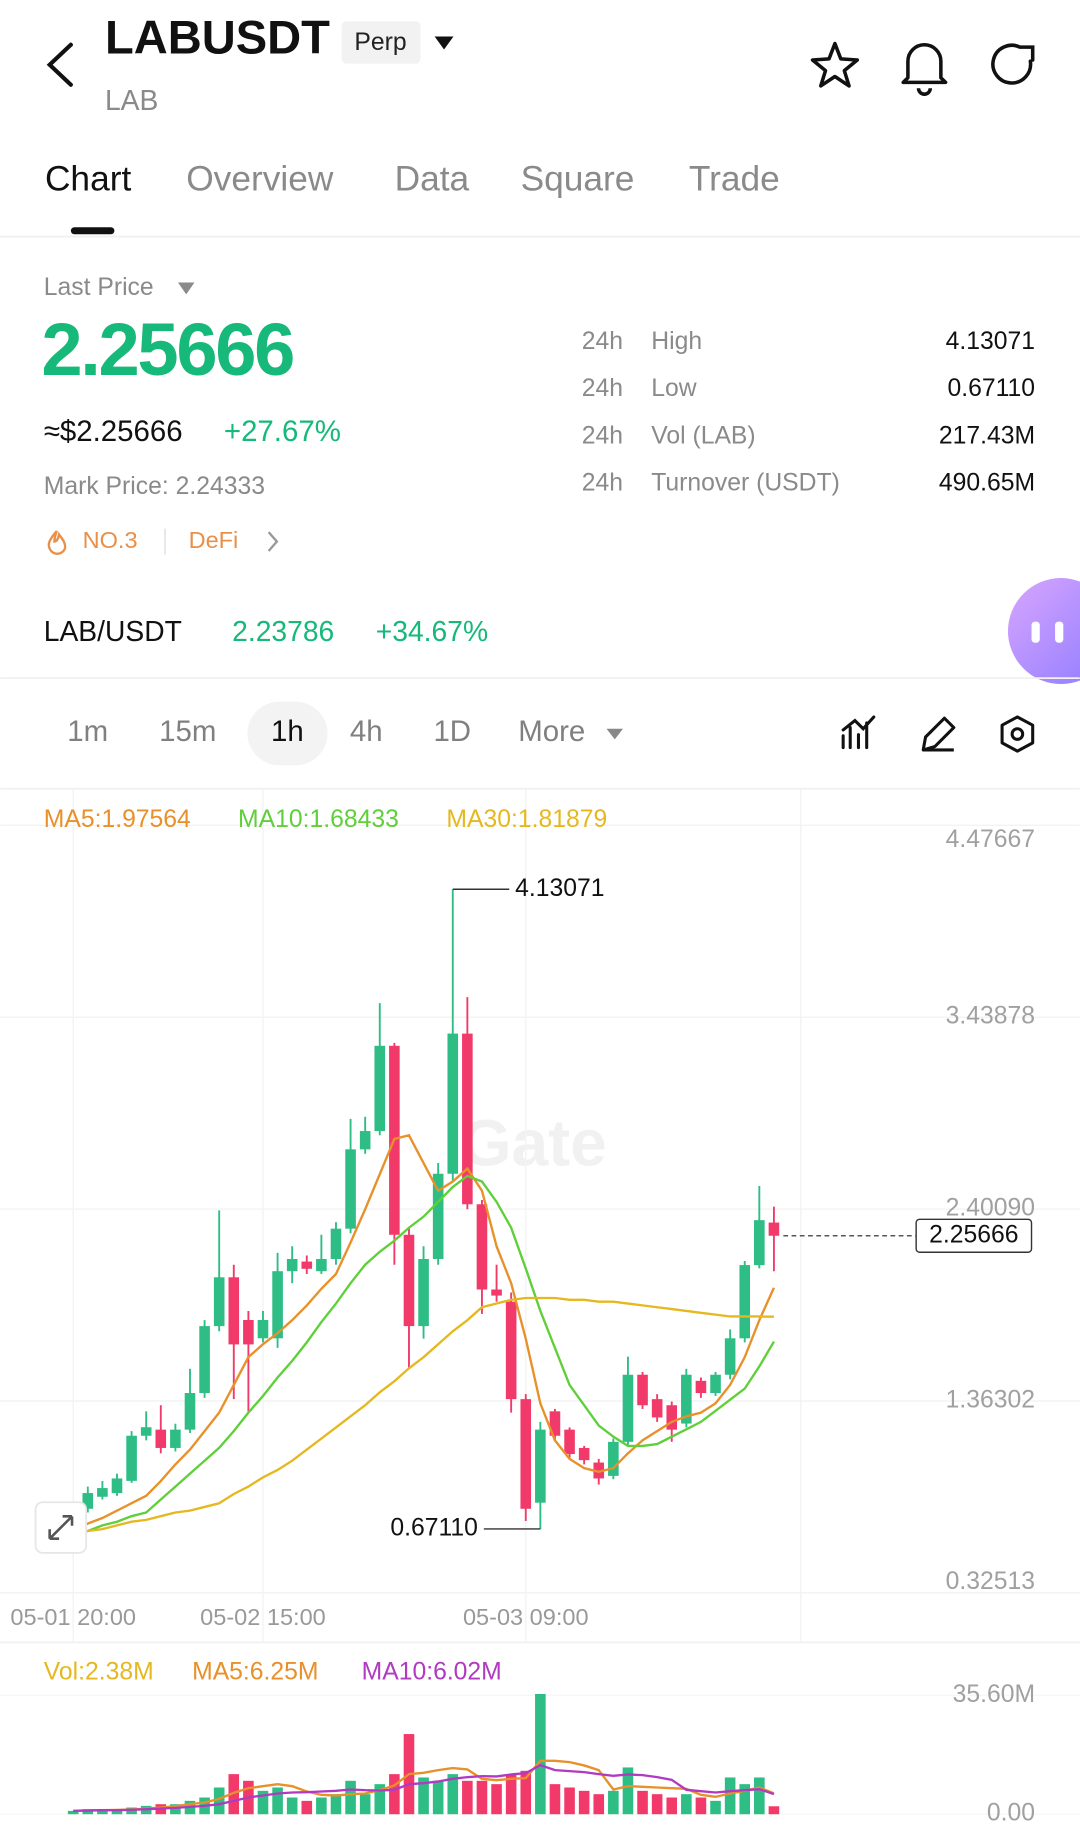 This screenshot has width=1080, height=1846. Describe the element at coordinates (263, 1617) in the screenshot. I see `x-tick-label: 05-02 15:00` at that location.